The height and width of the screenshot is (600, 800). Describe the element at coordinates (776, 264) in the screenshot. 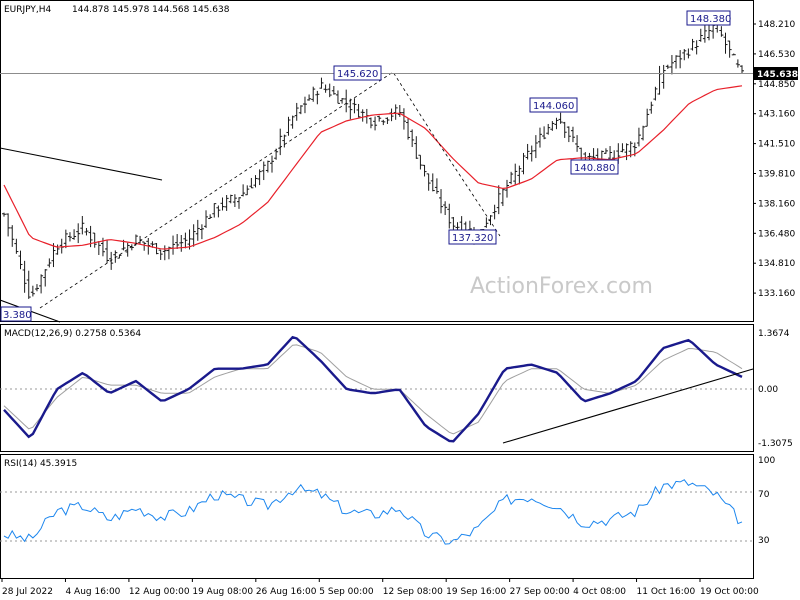

I see `price-tick-label: 134.810` at that location.